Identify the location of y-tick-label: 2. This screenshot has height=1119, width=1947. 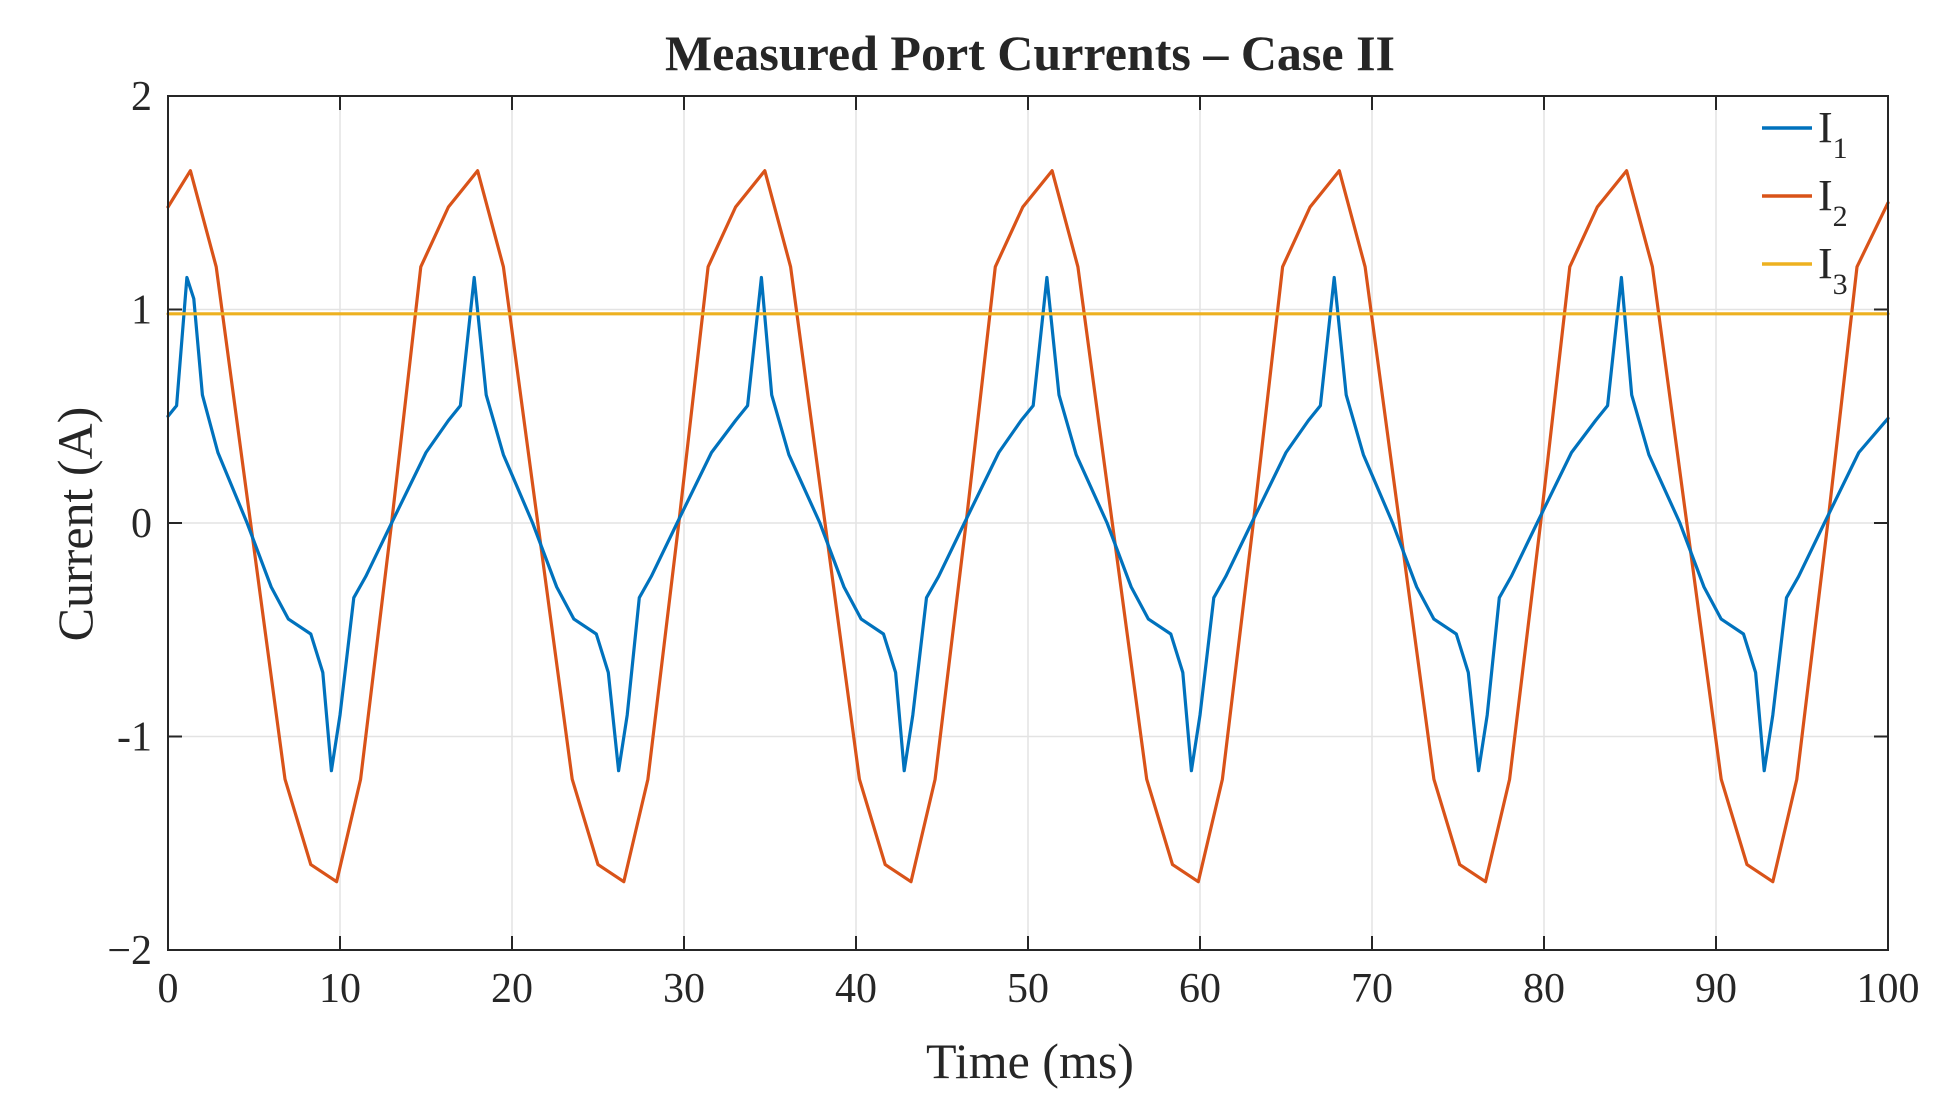
(141, 97).